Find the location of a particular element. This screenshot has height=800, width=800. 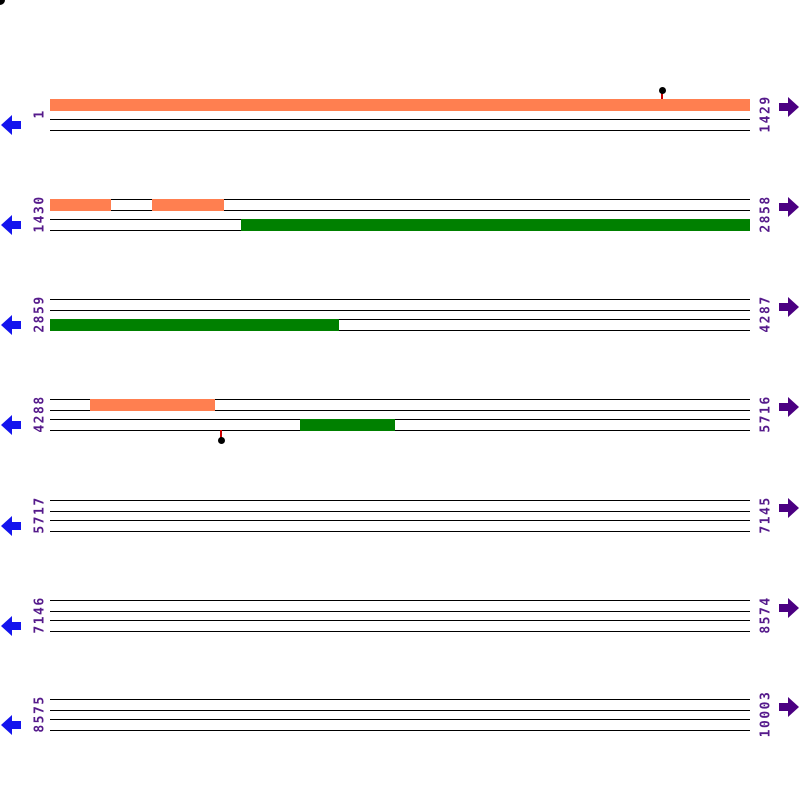

sequence-row: 1 1429 is located at coordinates (400, 122).